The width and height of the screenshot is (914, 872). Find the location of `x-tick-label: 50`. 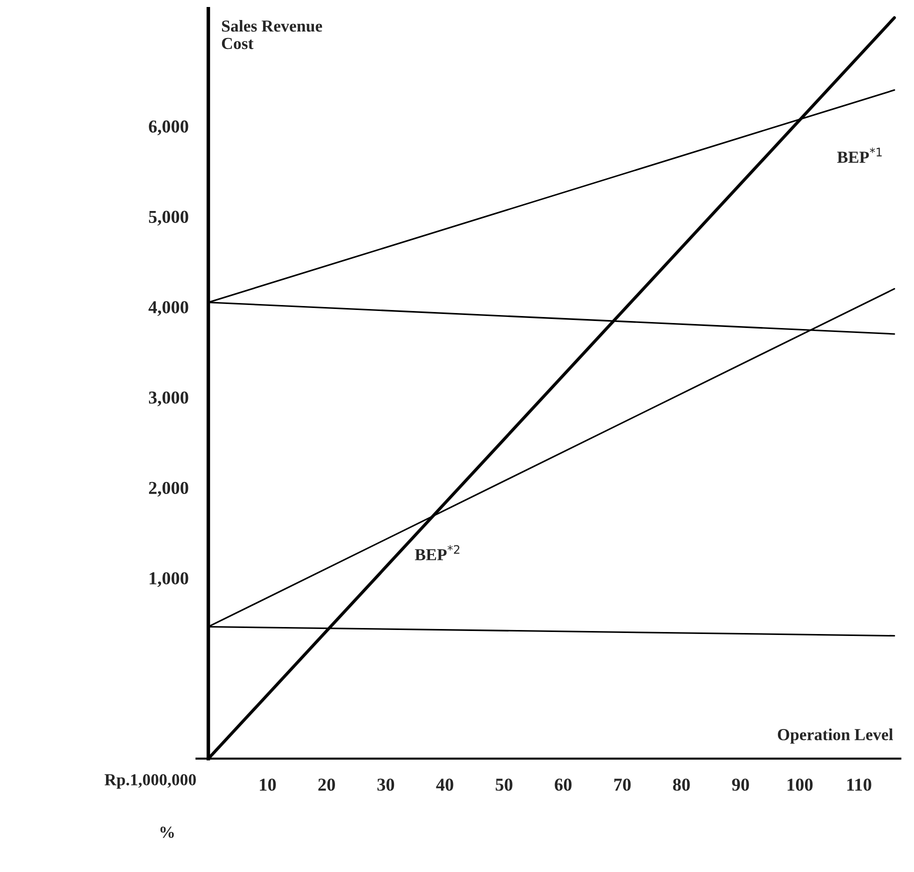

x-tick-label: 50 is located at coordinates (504, 784).